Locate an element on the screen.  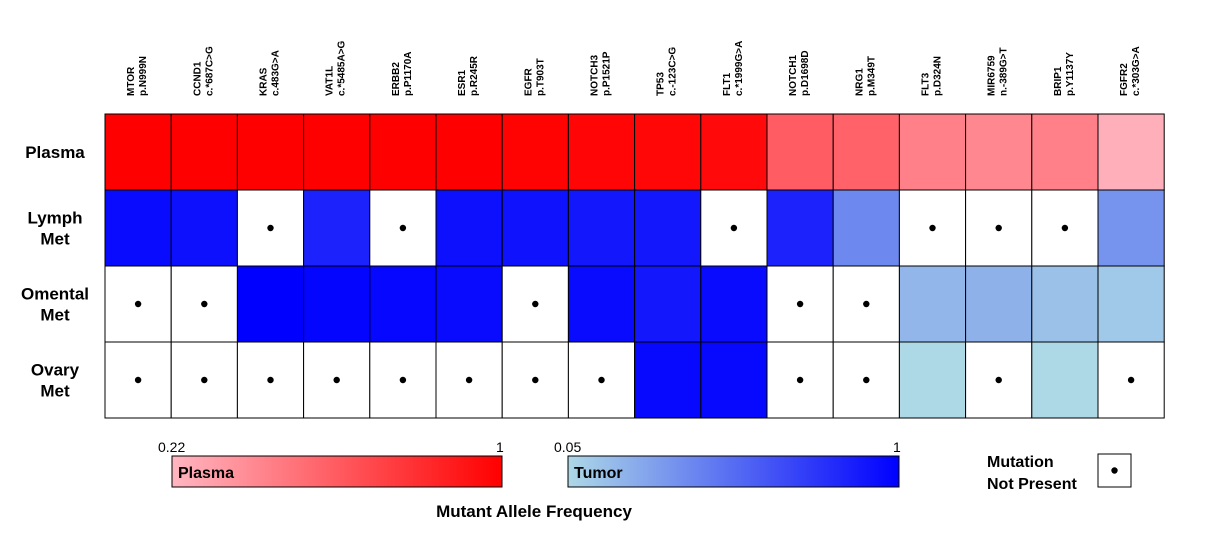
tumor-scale-max-label: 1 is located at coordinates (897, 447).